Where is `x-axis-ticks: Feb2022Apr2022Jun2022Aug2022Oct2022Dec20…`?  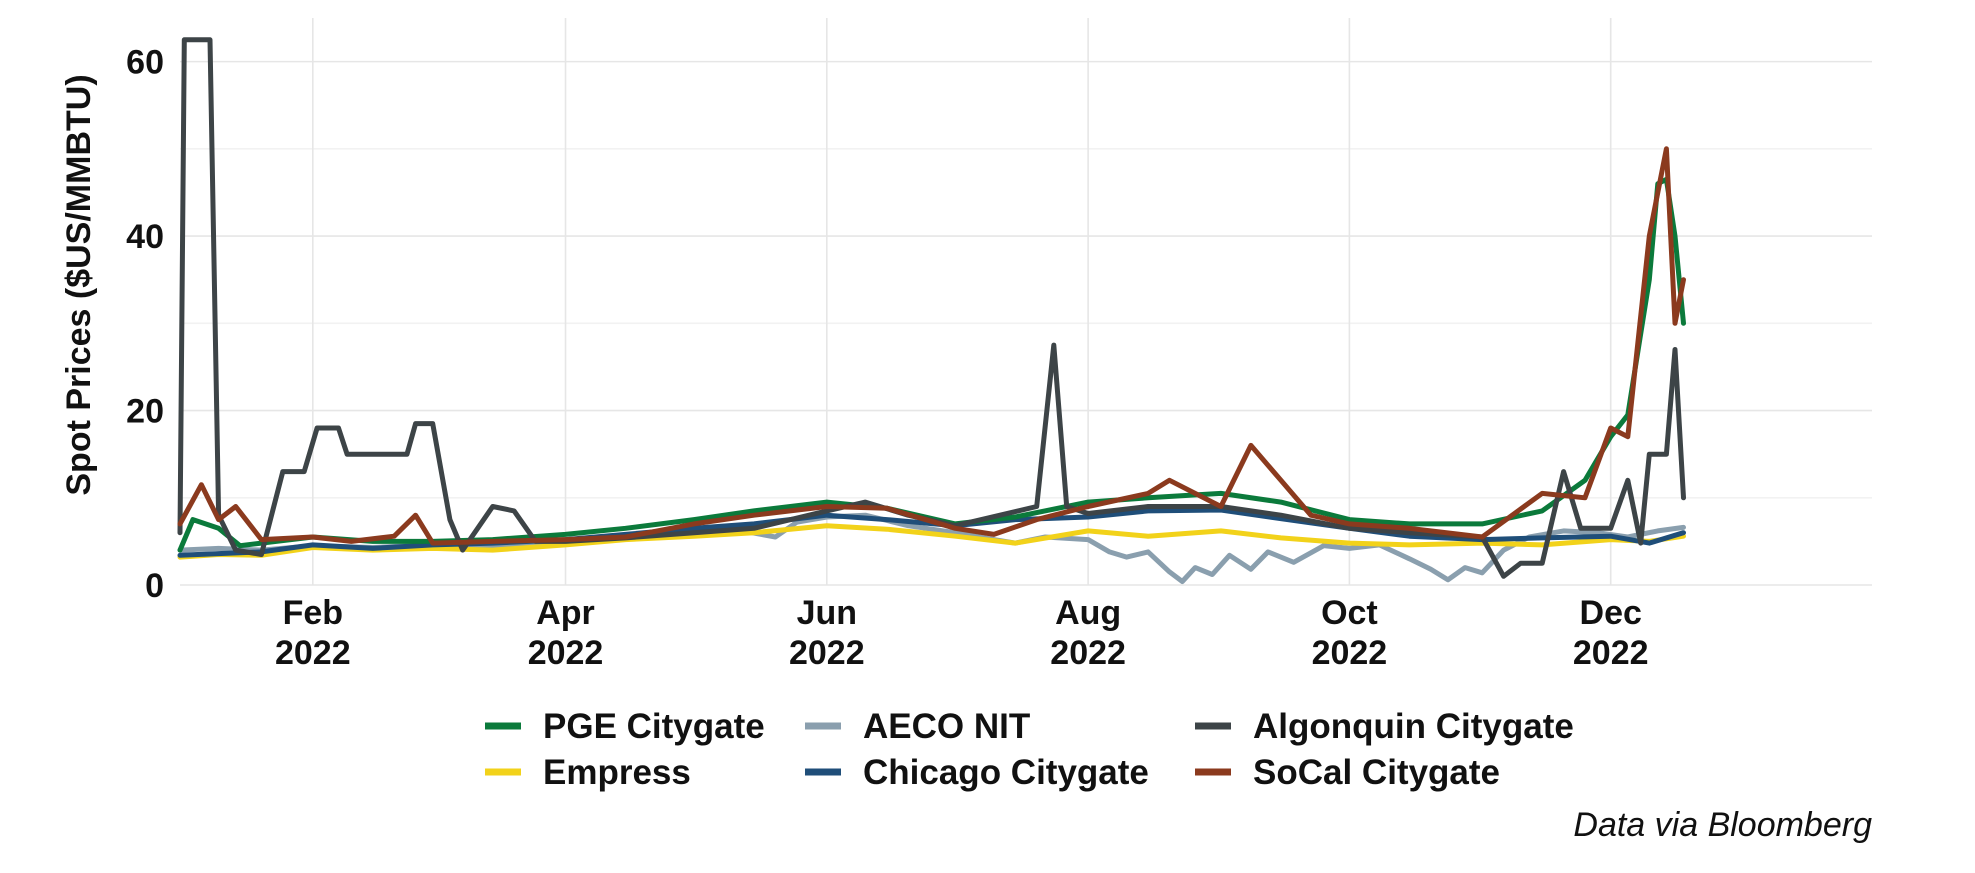
x-axis-ticks: Feb2022Apr2022Jun2022Aug2022Oct2022Dec20… is located at coordinates (962, 633).